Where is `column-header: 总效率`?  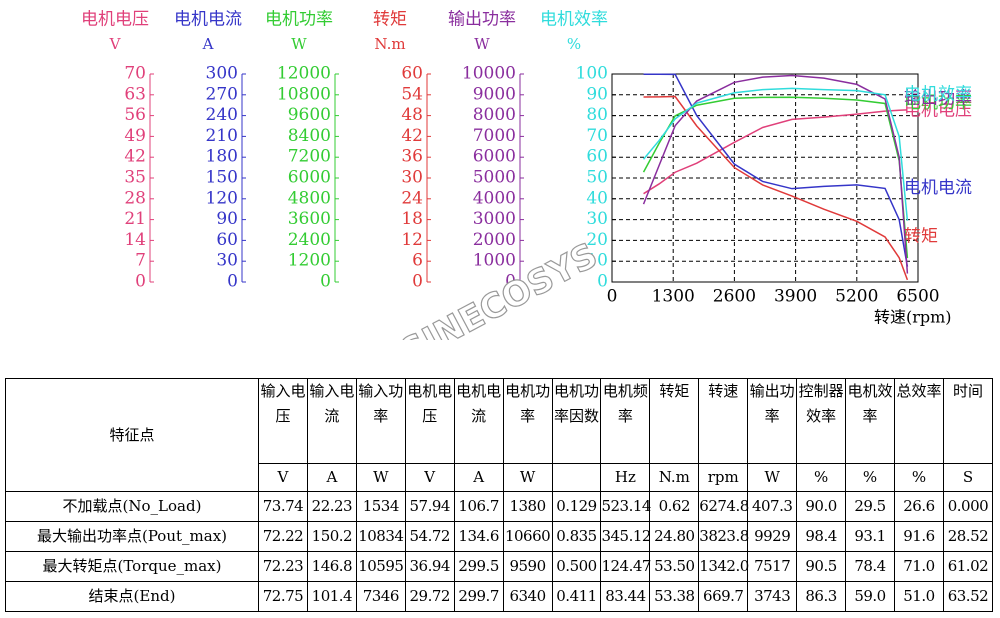 column-header: 总效率 is located at coordinates (918, 421).